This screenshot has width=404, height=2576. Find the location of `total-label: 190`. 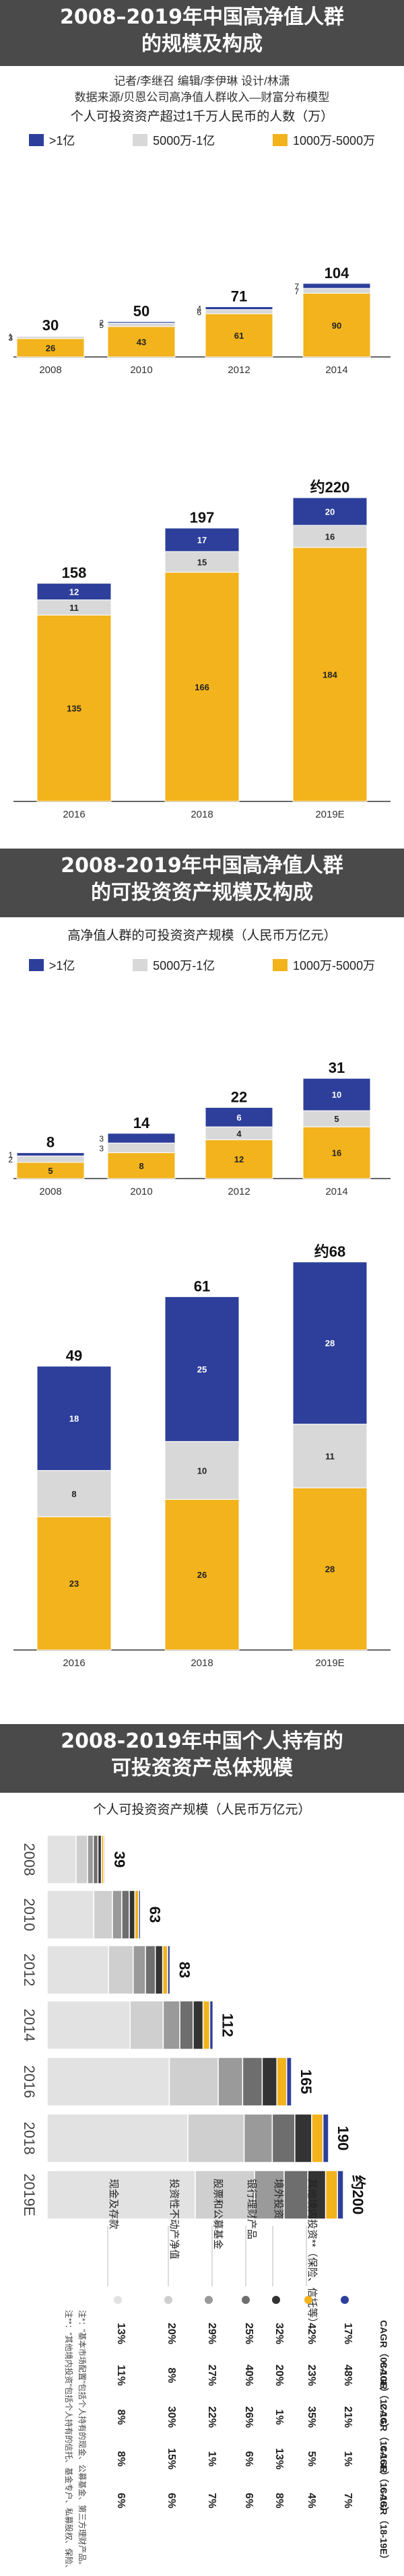

total-label: 190 is located at coordinates (343, 2138).